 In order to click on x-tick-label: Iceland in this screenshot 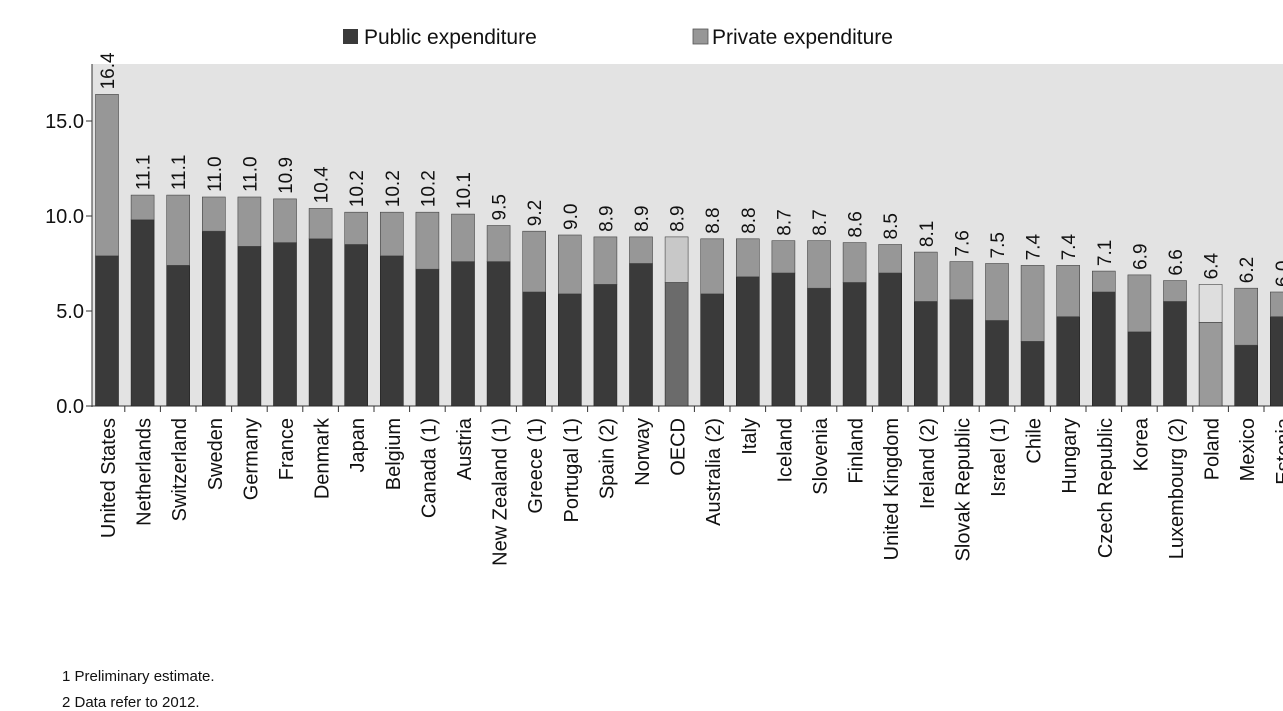, I will do `click(785, 450)`.